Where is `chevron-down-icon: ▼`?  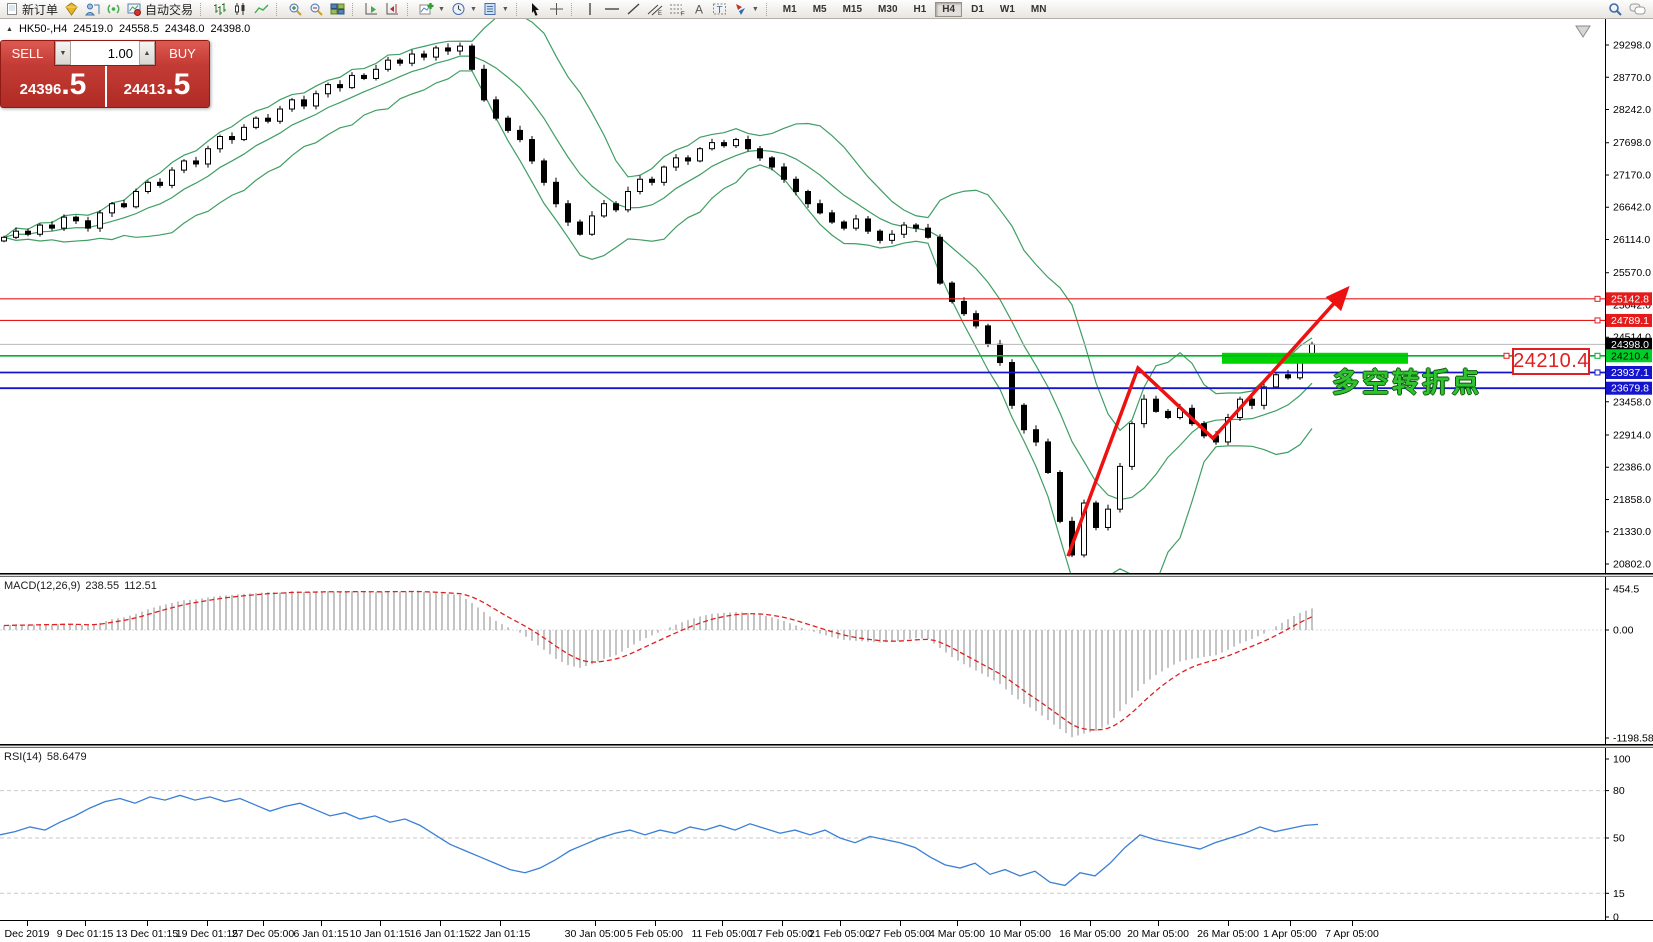
chevron-down-icon: ▼ is located at coordinates (441, 9).